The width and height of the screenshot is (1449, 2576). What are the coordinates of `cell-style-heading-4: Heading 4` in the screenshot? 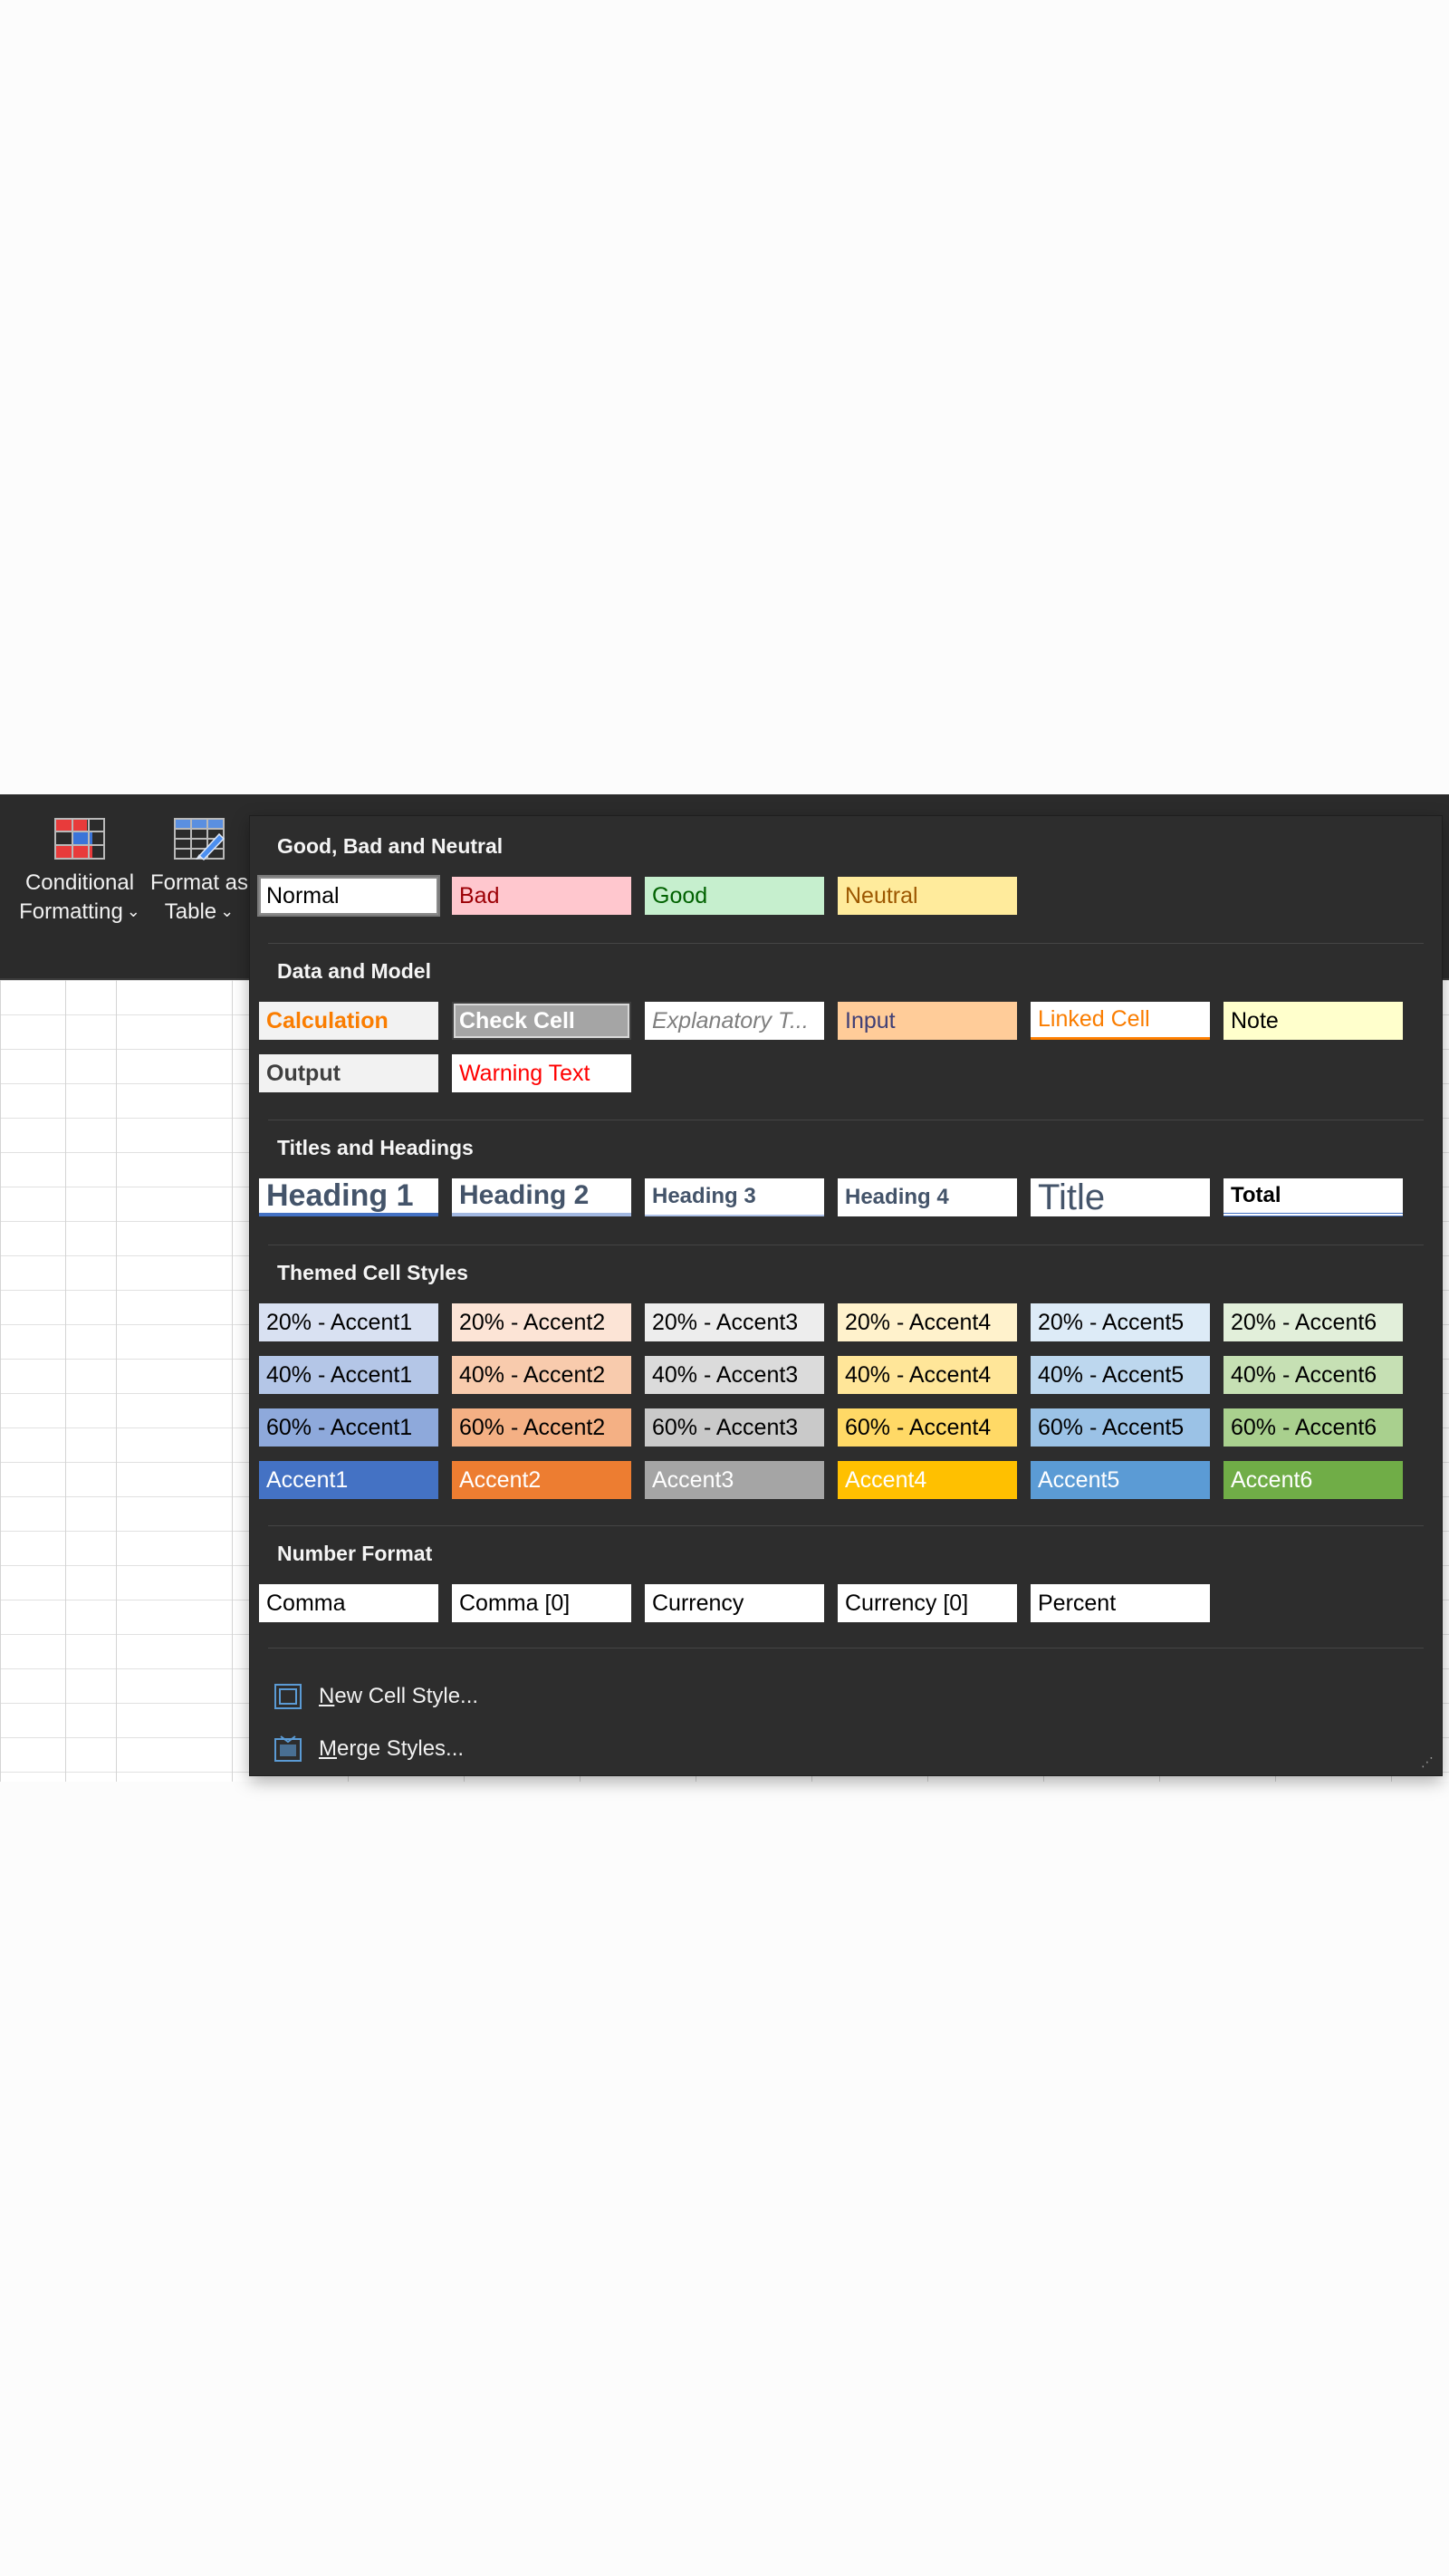 It's located at (927, 1197).